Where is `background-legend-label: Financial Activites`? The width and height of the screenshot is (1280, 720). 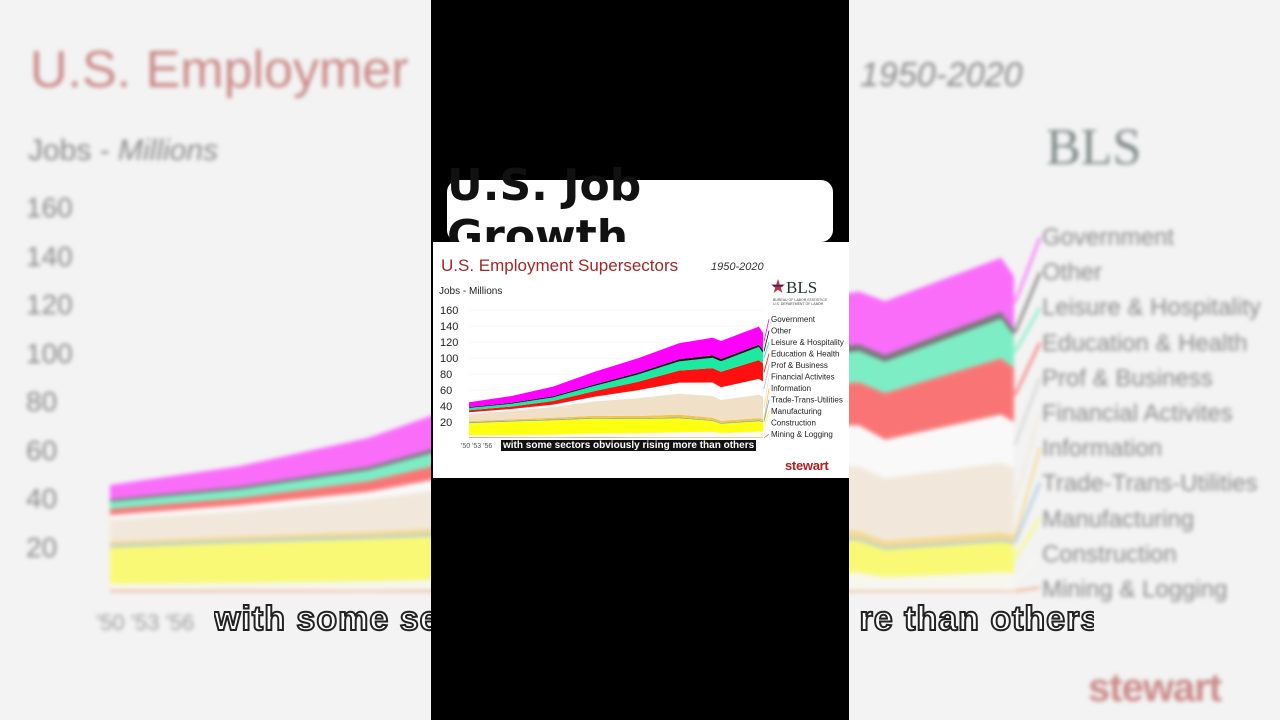
background-legend-label: Financial Activites is located at coordinates (1137, 413).